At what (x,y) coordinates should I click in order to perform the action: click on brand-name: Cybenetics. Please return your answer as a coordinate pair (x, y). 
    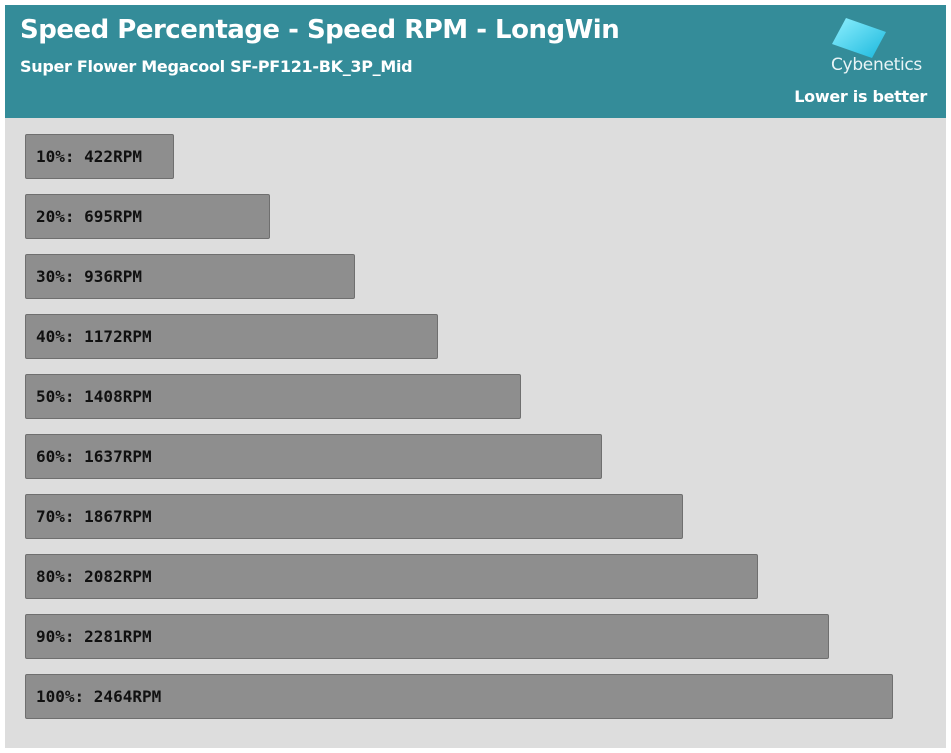
    Looking at the image, I should click on (876, 65).